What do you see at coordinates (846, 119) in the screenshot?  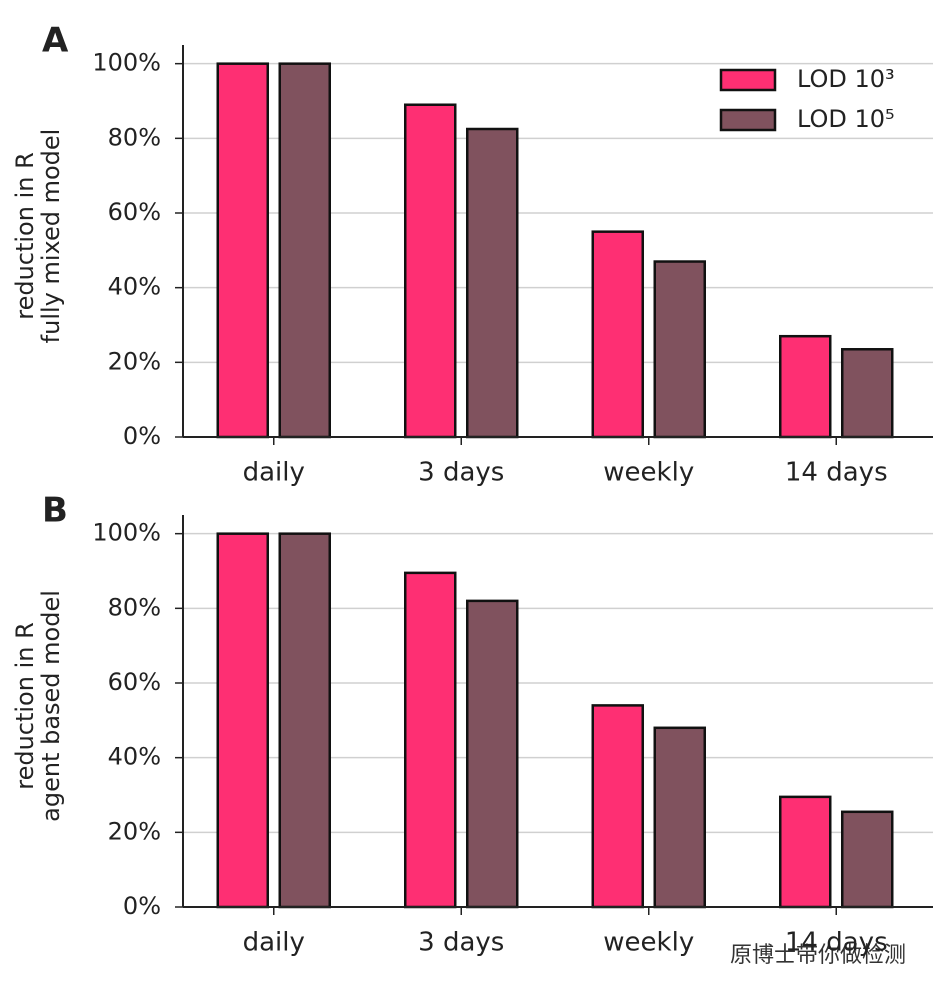 I see `legend-label: LOD 10⁵` at bounding box center [846, 119].